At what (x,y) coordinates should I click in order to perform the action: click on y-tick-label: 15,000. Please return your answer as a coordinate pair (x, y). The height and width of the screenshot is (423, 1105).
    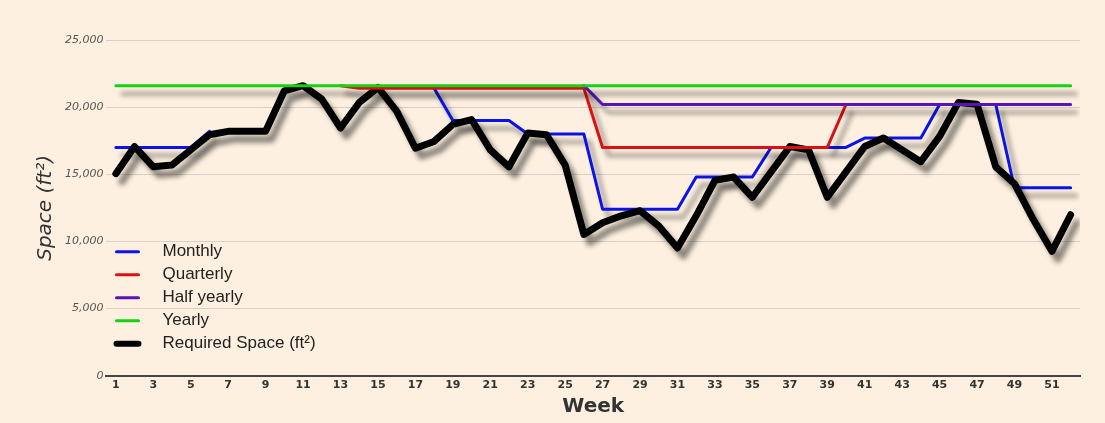
    Looking at the image, I should click on (84, 174).